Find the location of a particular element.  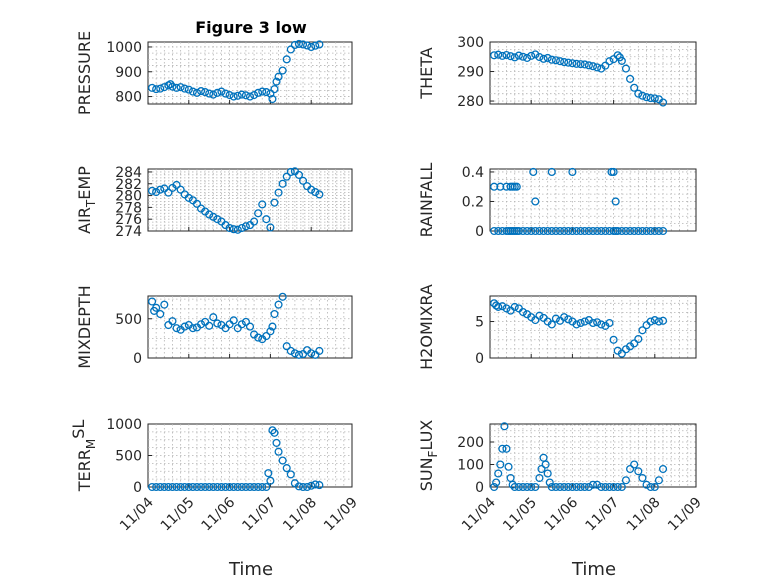

axes-box is located at coordinates (250, 455).